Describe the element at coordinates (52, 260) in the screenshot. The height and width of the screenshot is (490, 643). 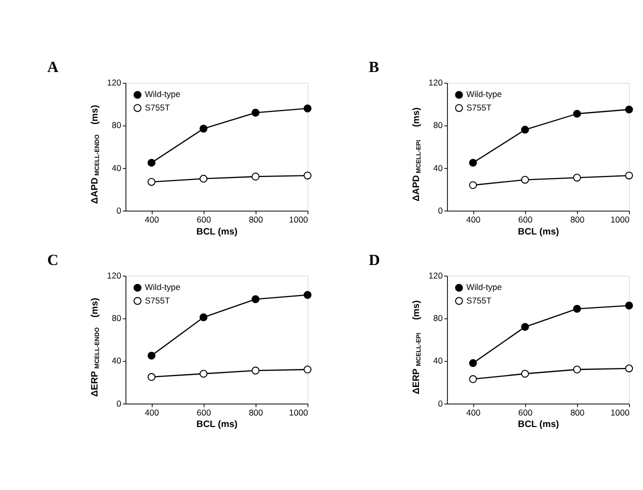
I see `chart-title: C` at that location.